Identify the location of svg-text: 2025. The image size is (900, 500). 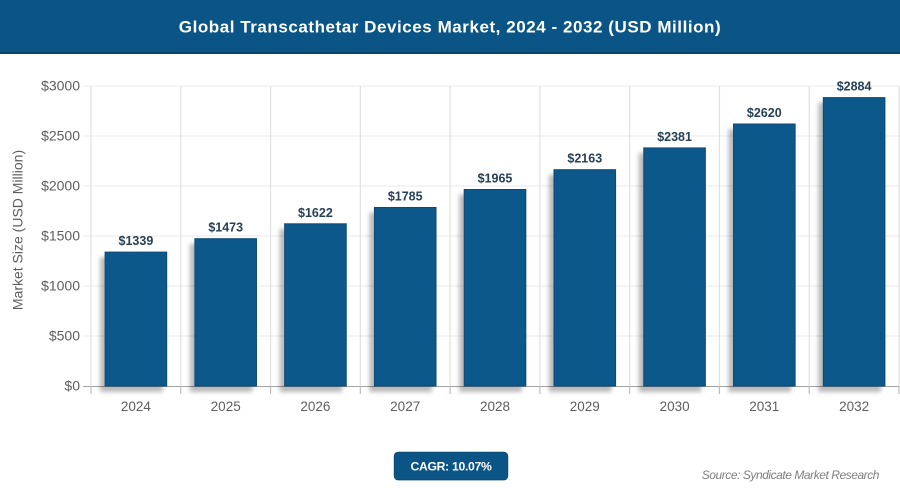
(226, 406).